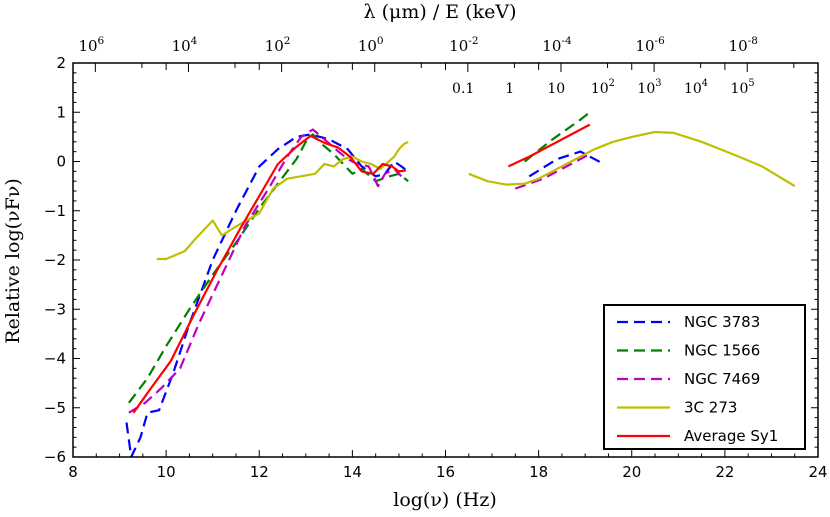  I want to click on top-tick-label: 10⁶, so click(91, 45).